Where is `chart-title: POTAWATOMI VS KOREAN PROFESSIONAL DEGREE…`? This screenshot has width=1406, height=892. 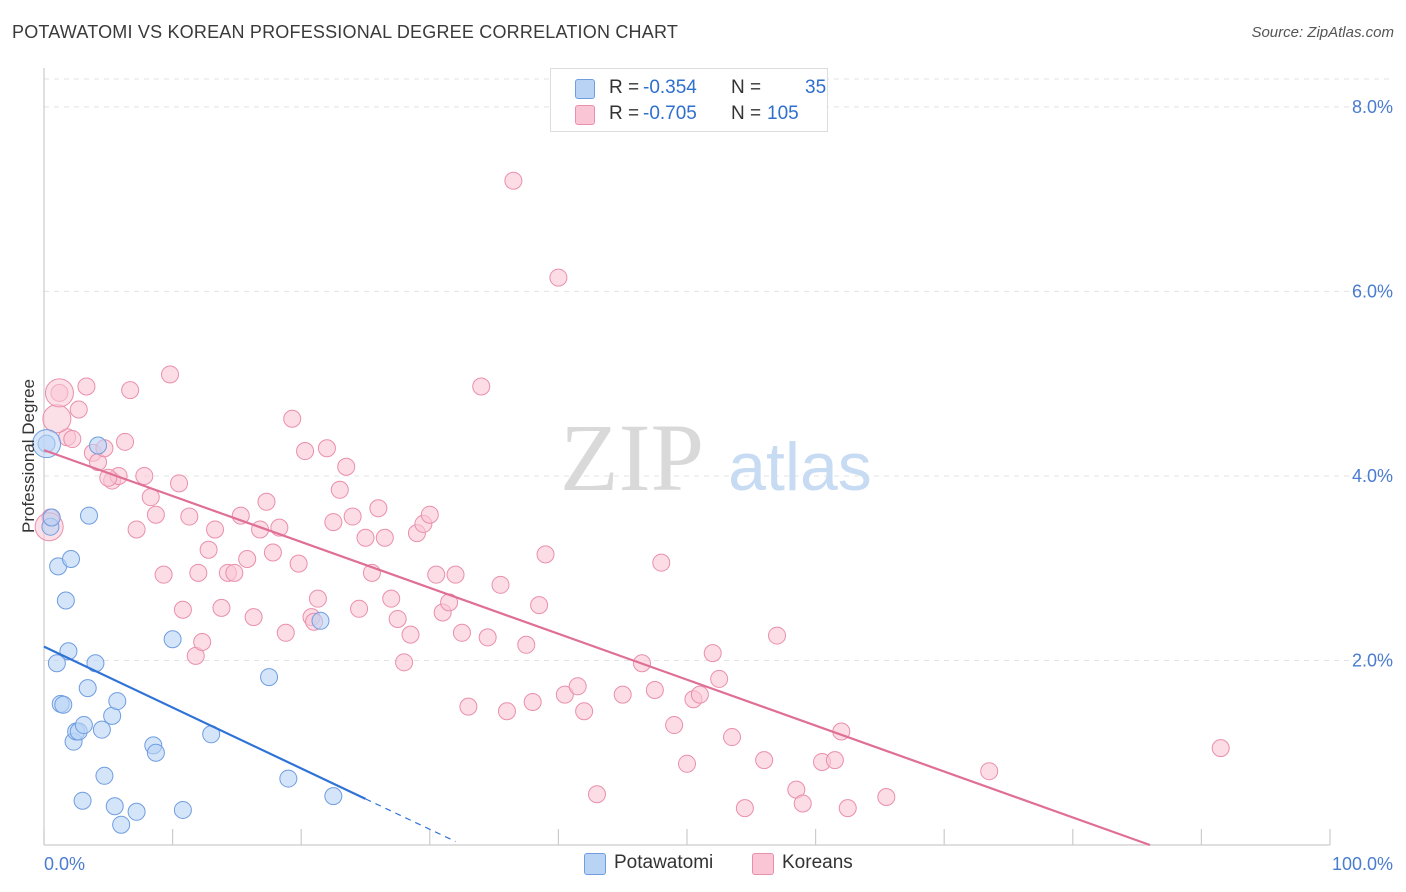
chart-title: POTAWATOMI VS KOREAN PROFESSIONAL DEGREE… is located at coordinates (345, 32).